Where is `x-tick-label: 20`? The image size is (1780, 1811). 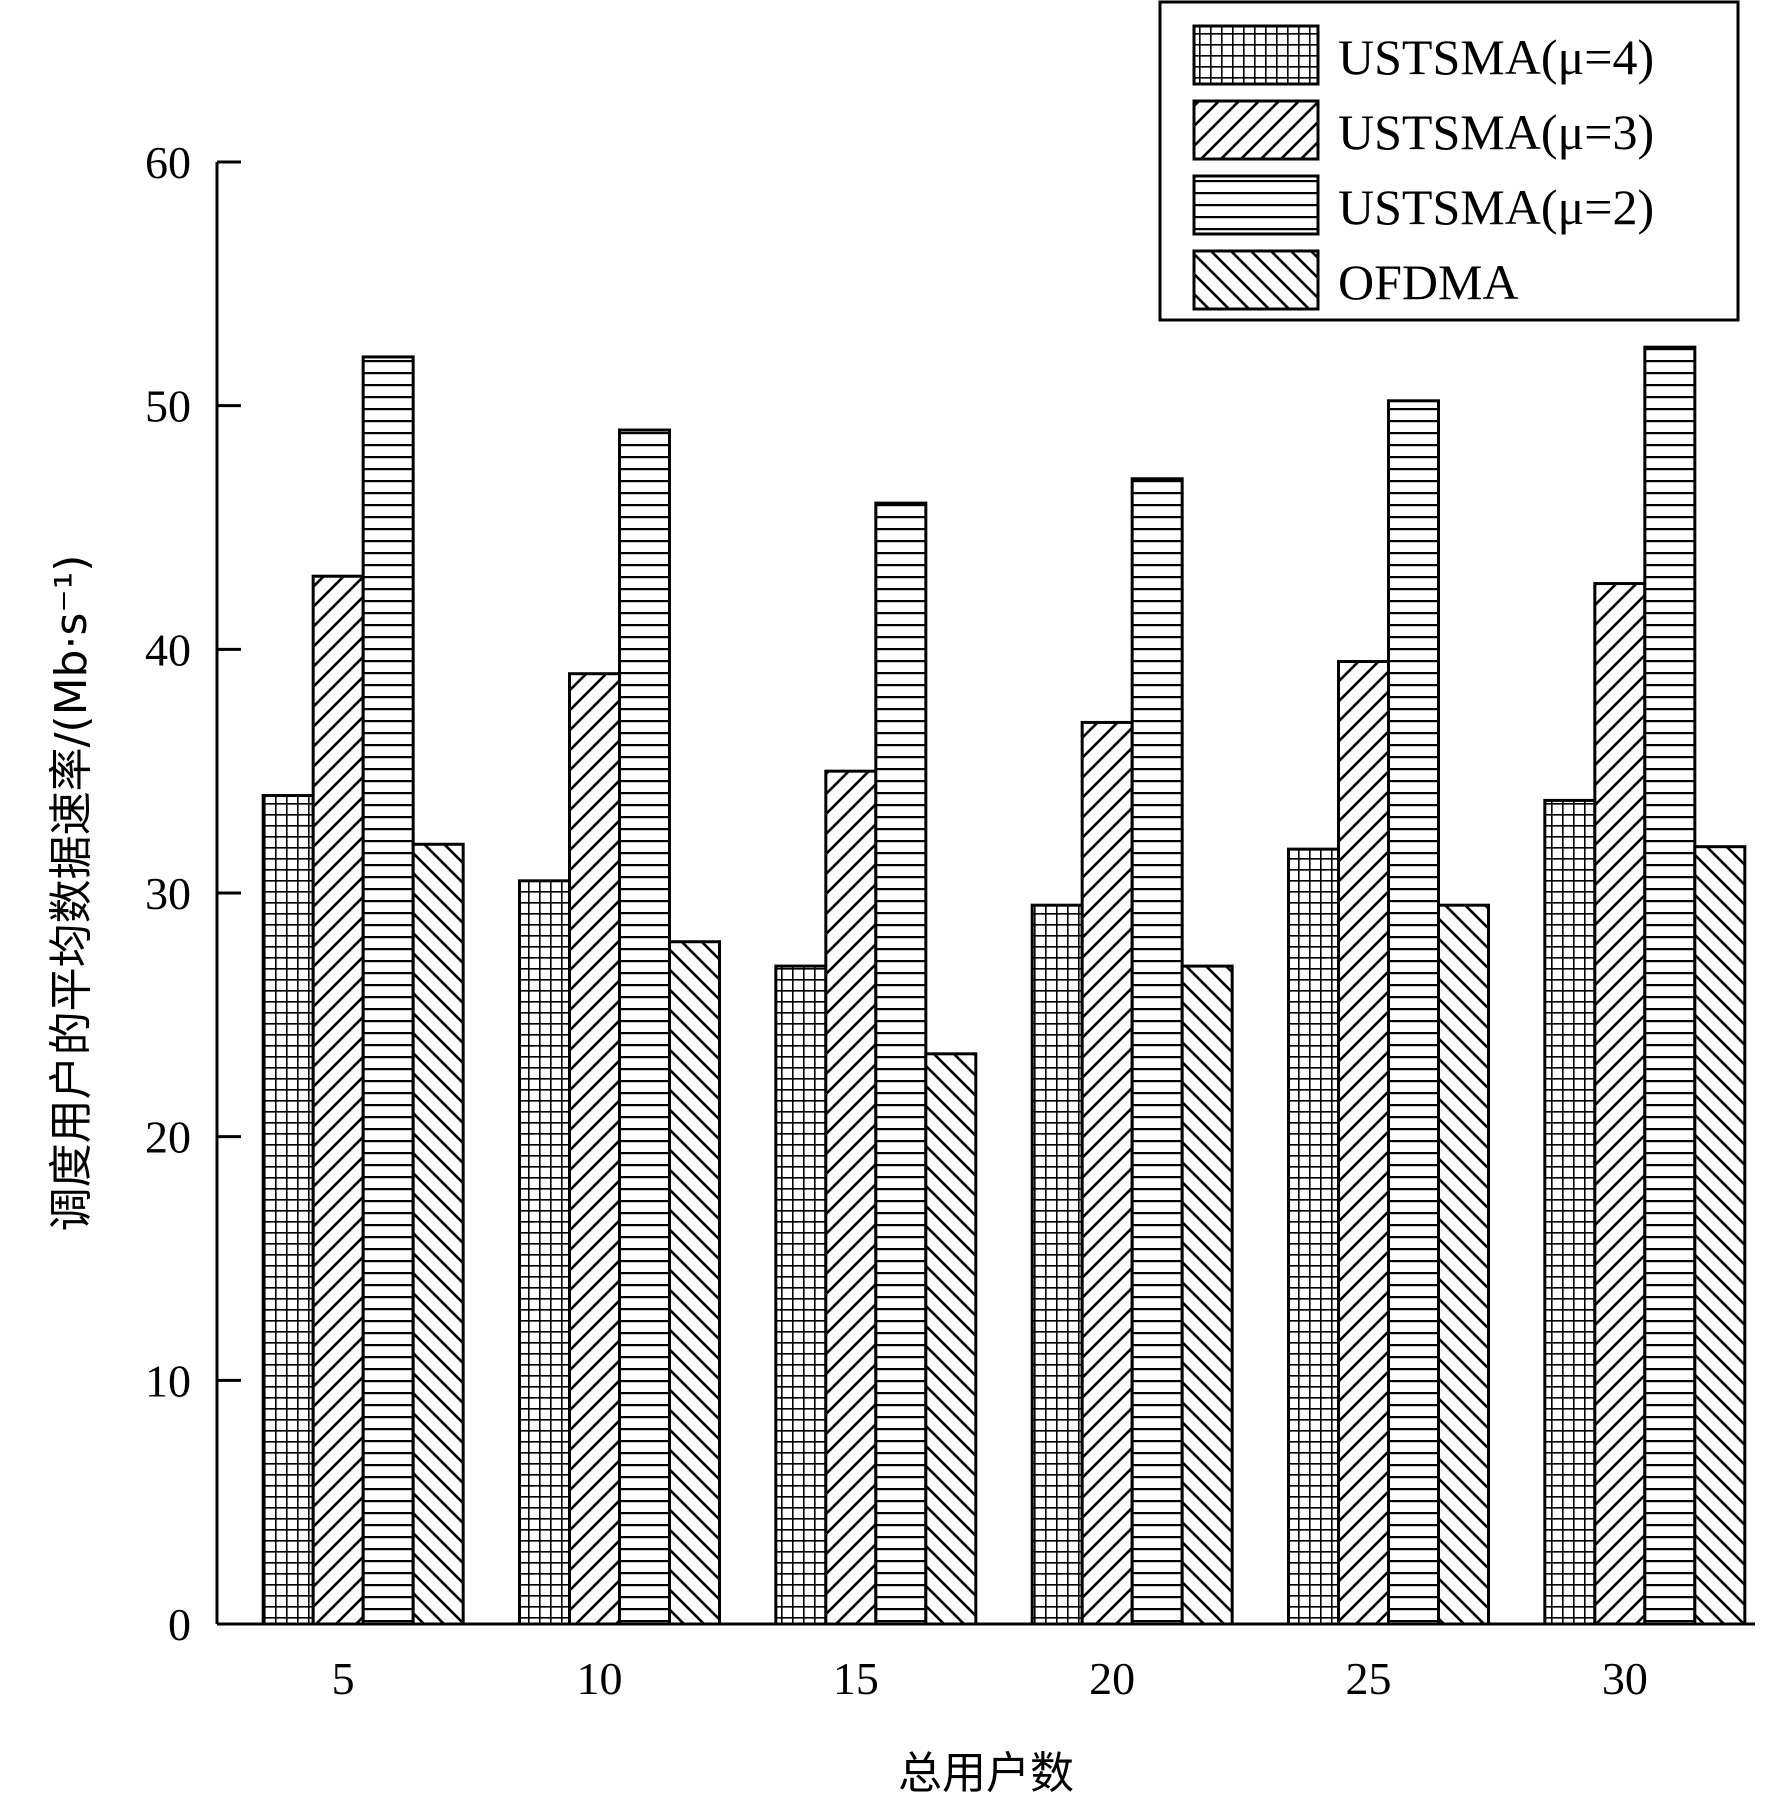
x-tick-label: 20 is located at coordinates (1112, 1678).